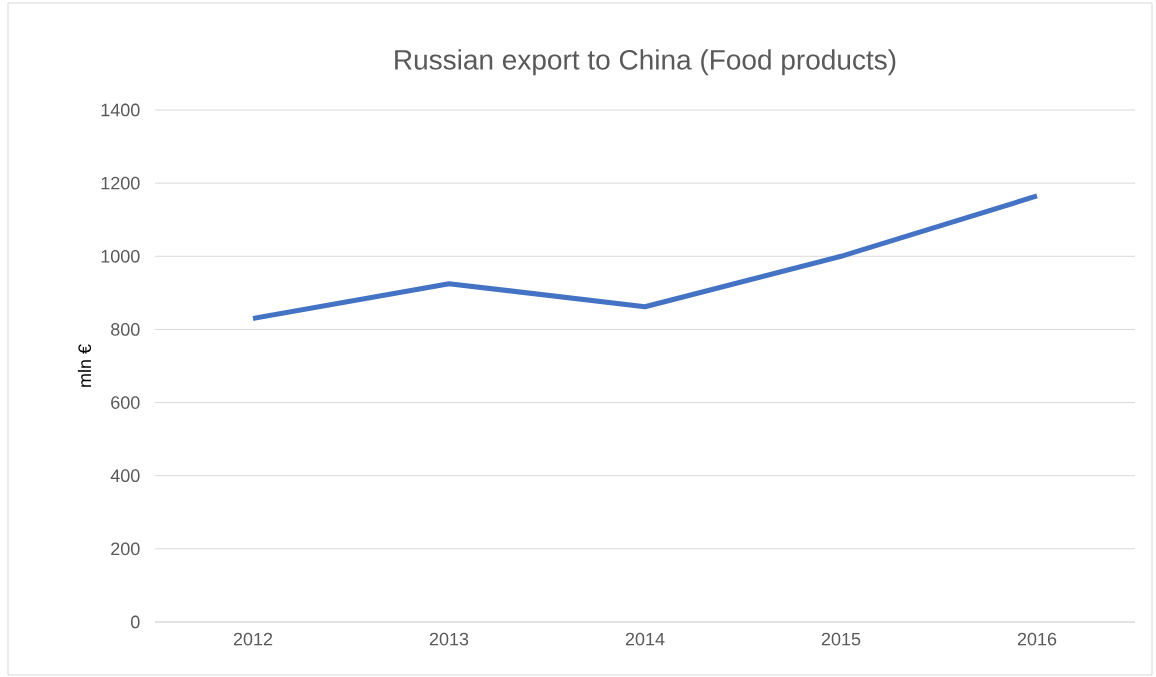  I want to click on y-tick-label: 400, so click(125, 476).